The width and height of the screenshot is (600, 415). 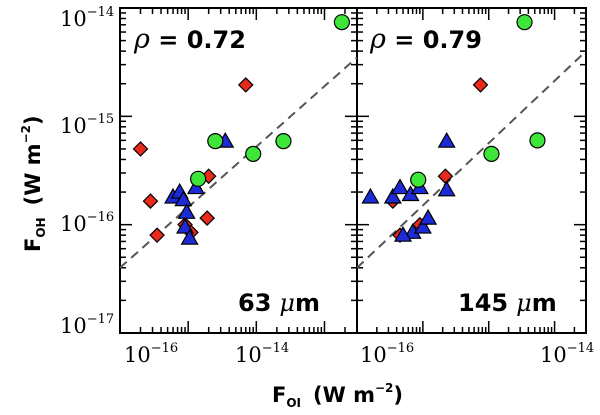 What do you see at coordinates (425, 39) in the screenshot?
I see `right-correlation-label: ρ = 0.79` at bounding box center [425, 39].